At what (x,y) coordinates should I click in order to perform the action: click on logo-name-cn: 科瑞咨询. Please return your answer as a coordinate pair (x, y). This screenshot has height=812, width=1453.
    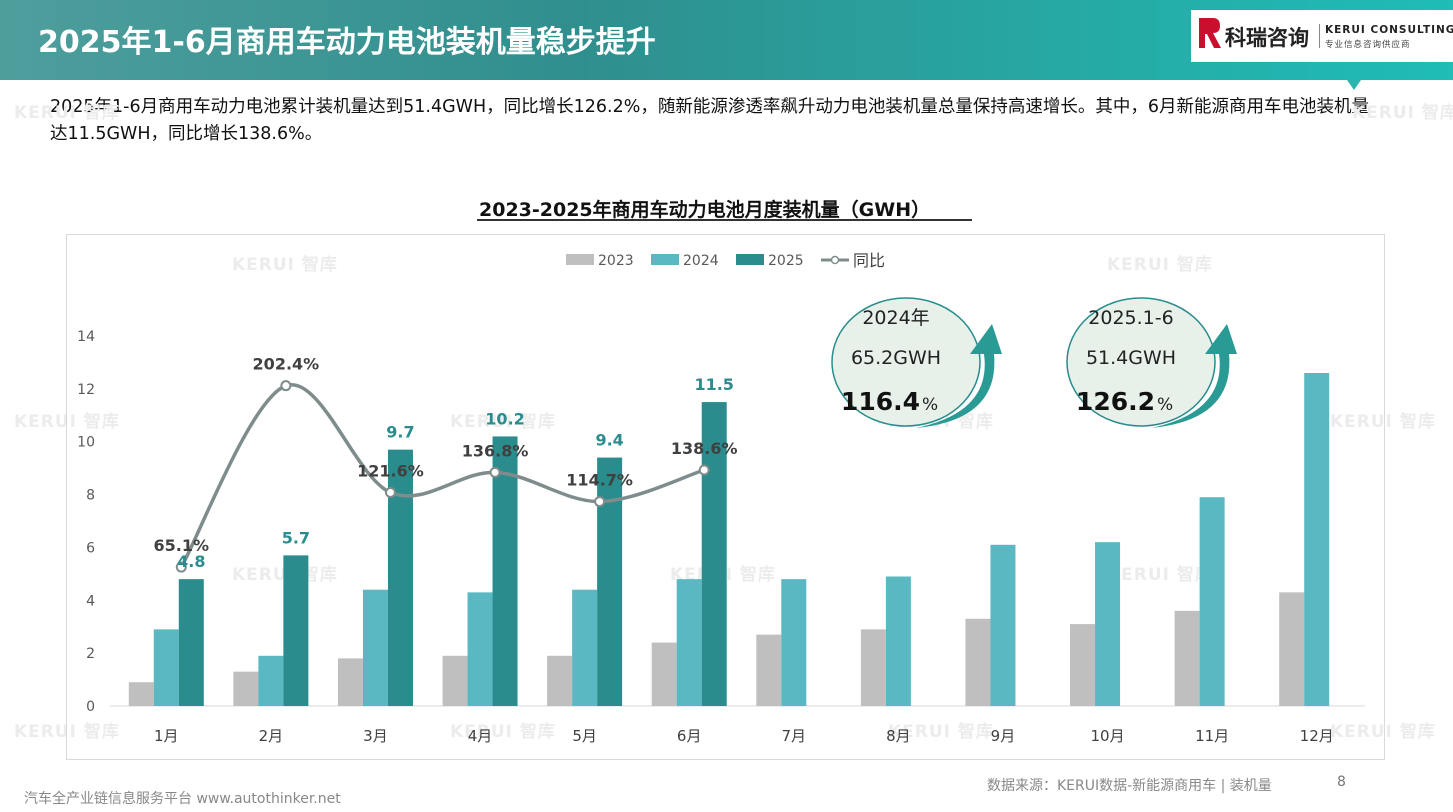
    Looking at the image, I should click on (1267, 38).